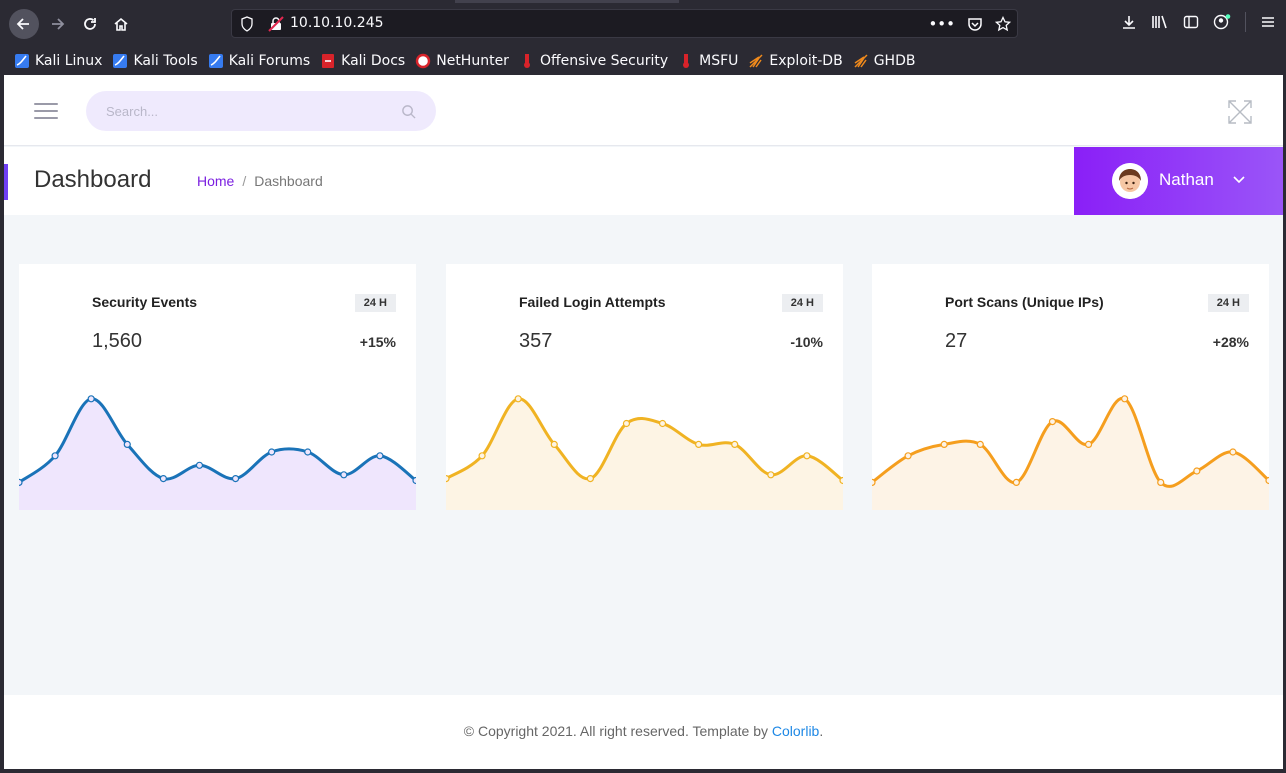 This screenshot has width=1286, height=773. What do you see at coordinates (377, 342) in the screenshot?
I see `card-change: +15%` at bounding box center [377, 342].